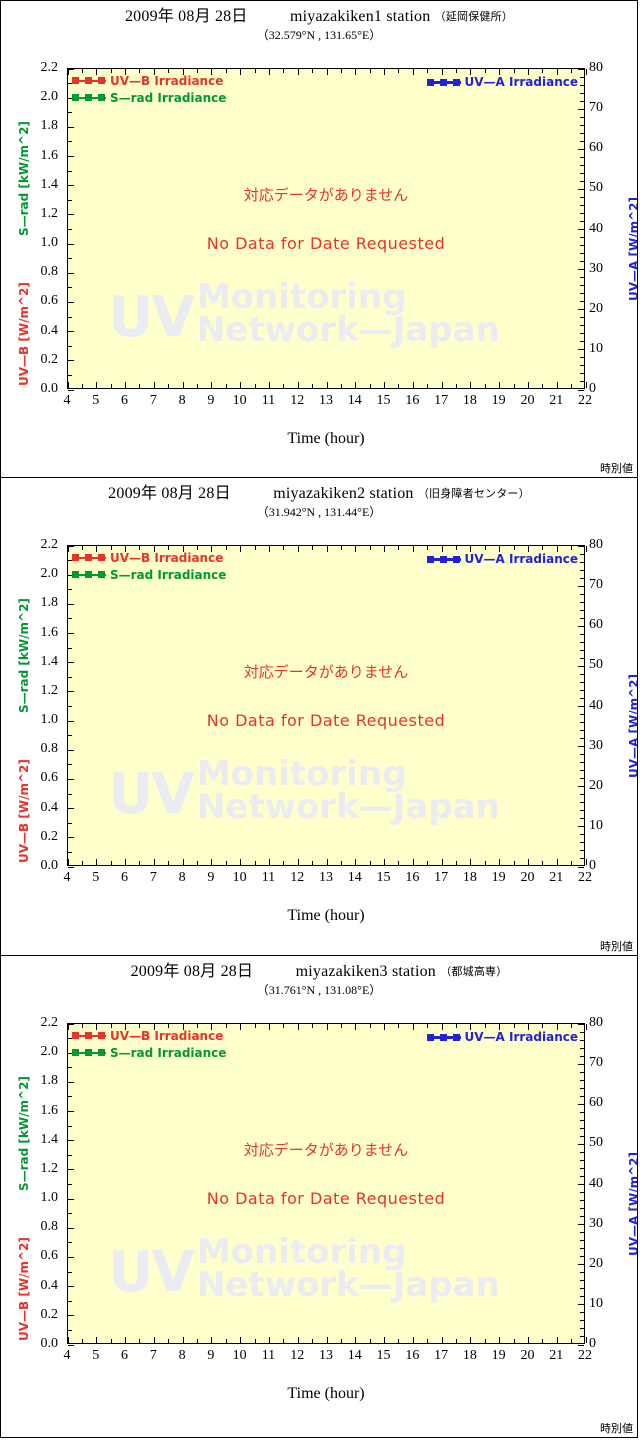 This screenshot has width=640, height=1440. I want to click on legend-item-uva: UV—A Irradiance, so click(502, 1037).